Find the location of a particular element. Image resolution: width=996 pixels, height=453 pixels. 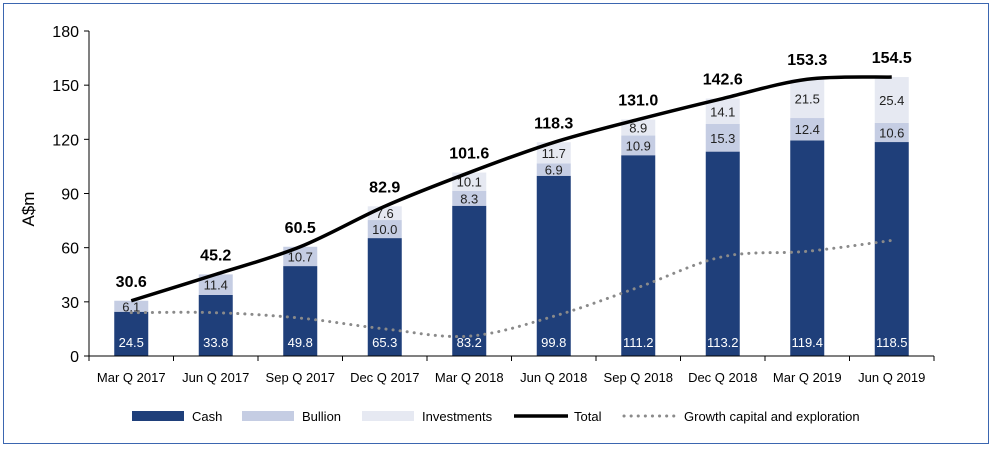

x-tick-label: Sep Q 2018 is located at coordinates (638, 377).